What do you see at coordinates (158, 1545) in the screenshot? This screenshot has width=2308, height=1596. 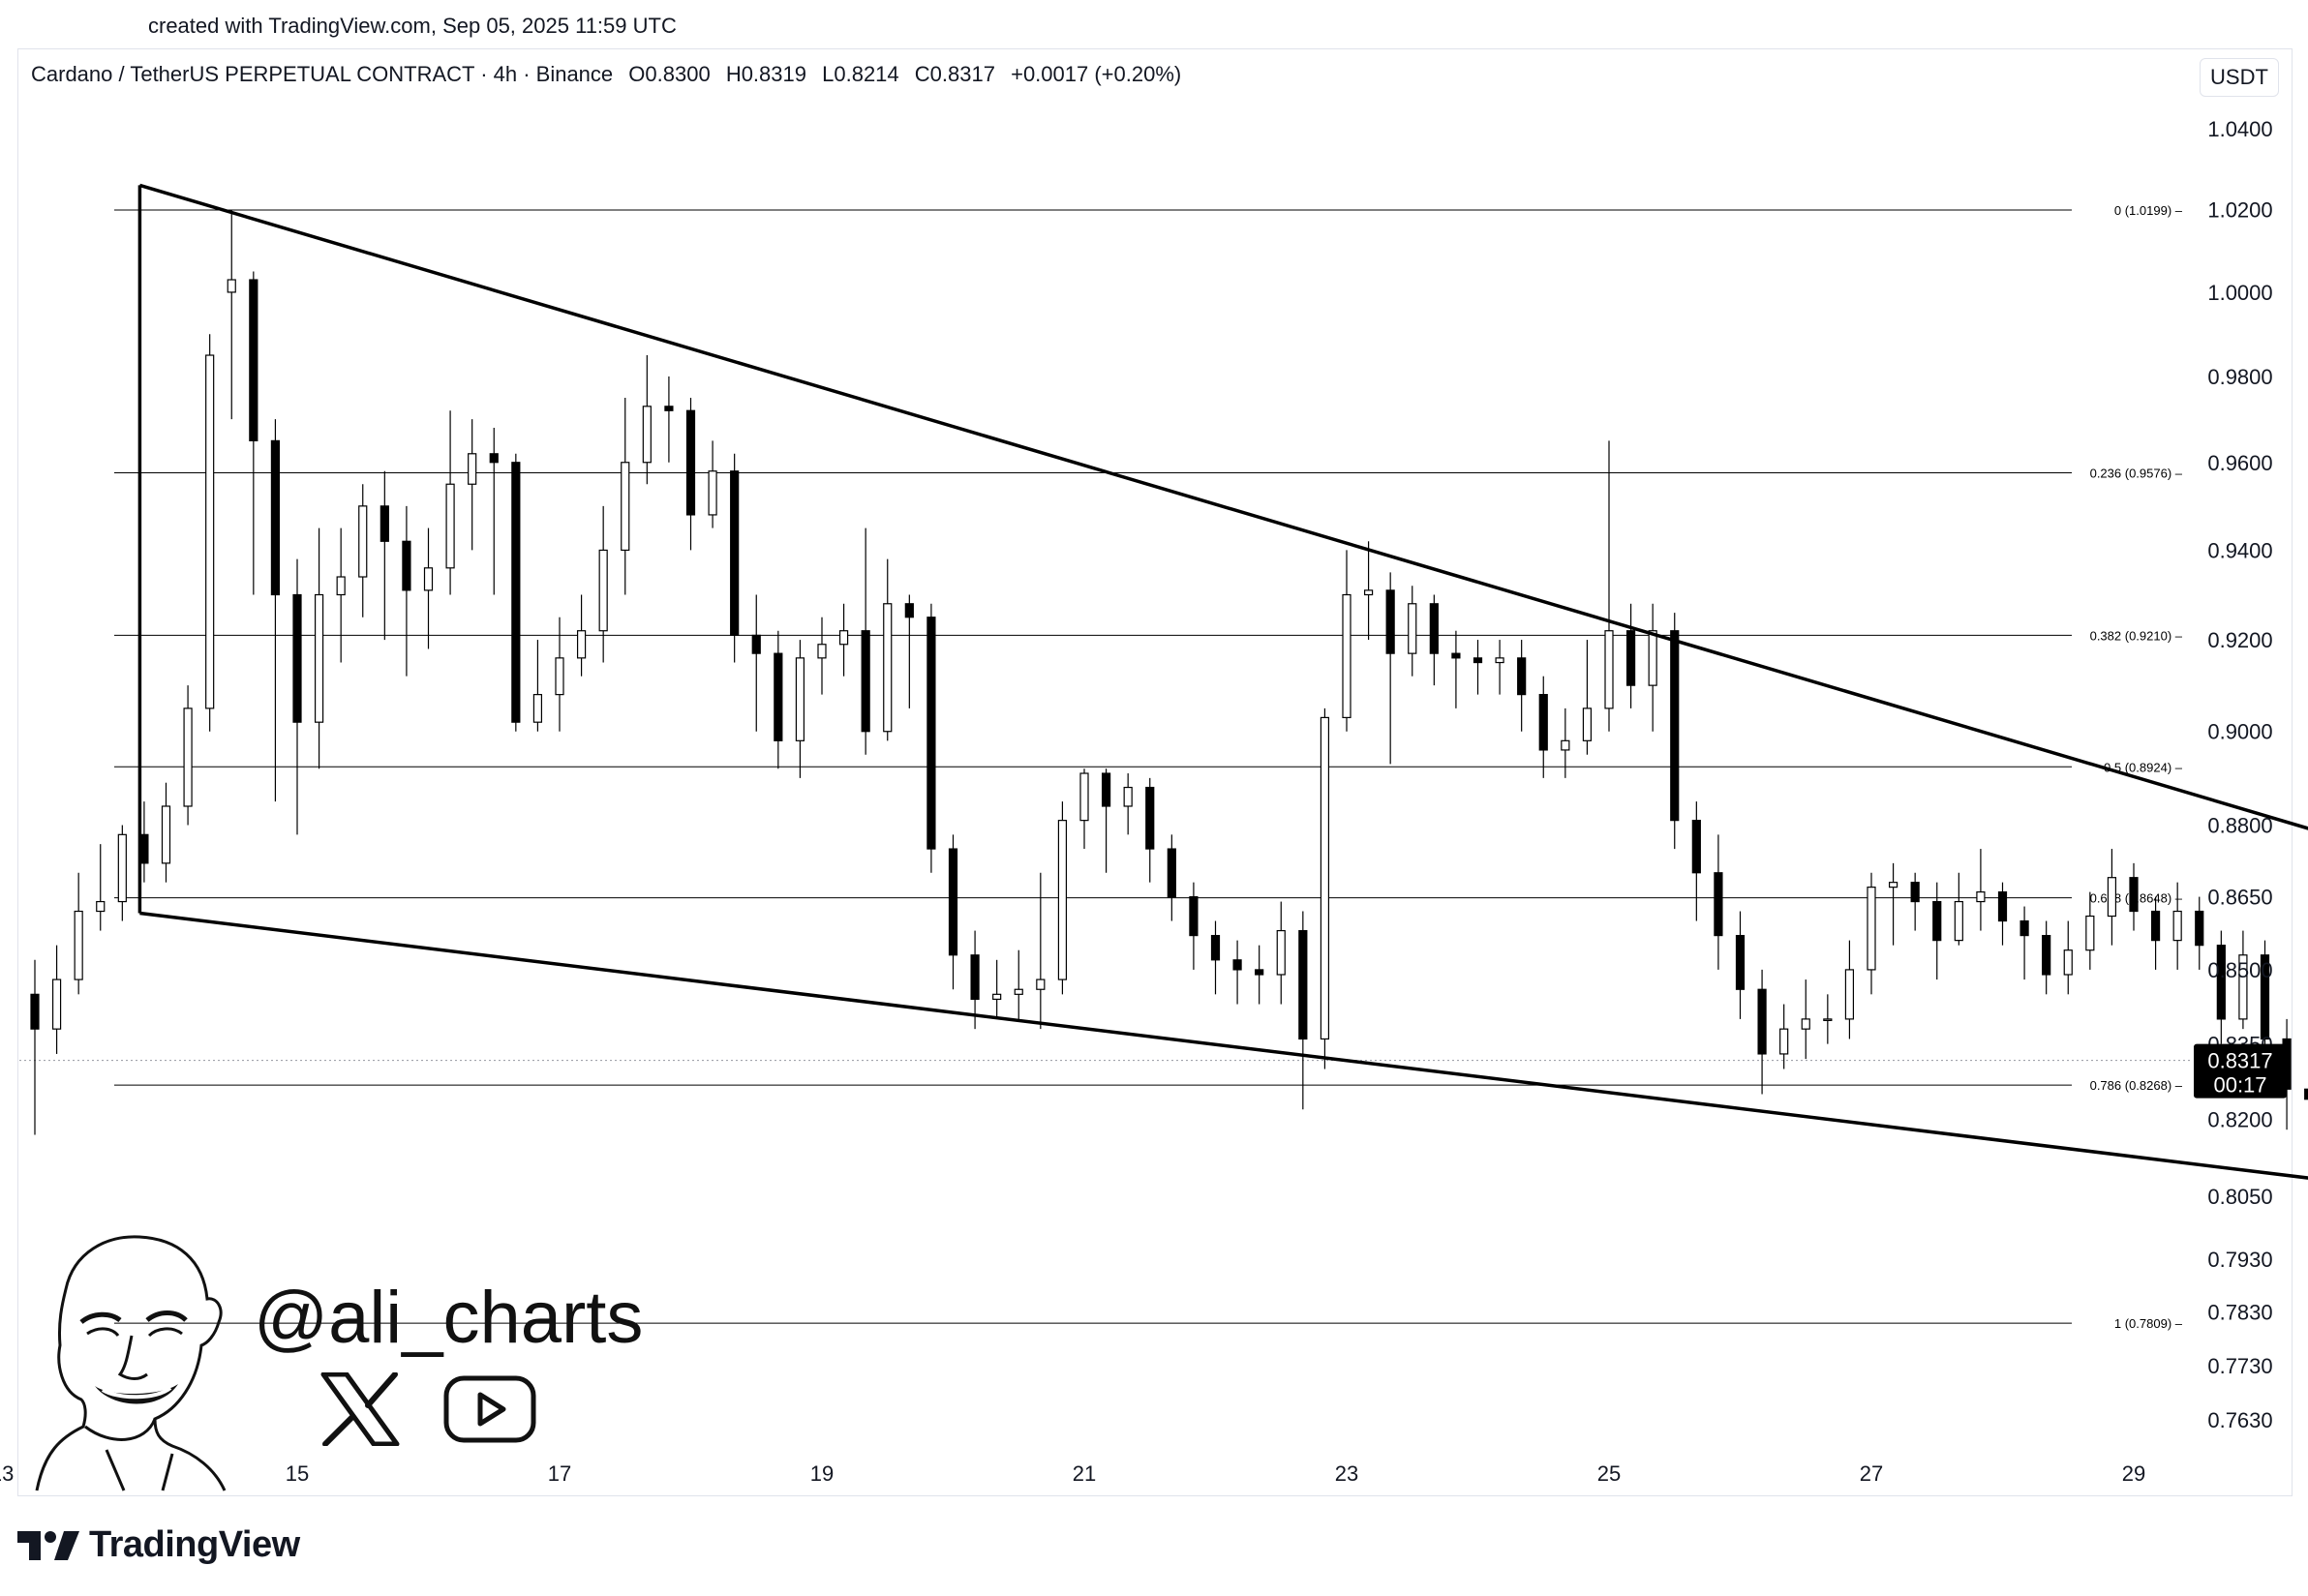 I see `tradingview-brand: TradingView` at bounding box center [158, 1545].